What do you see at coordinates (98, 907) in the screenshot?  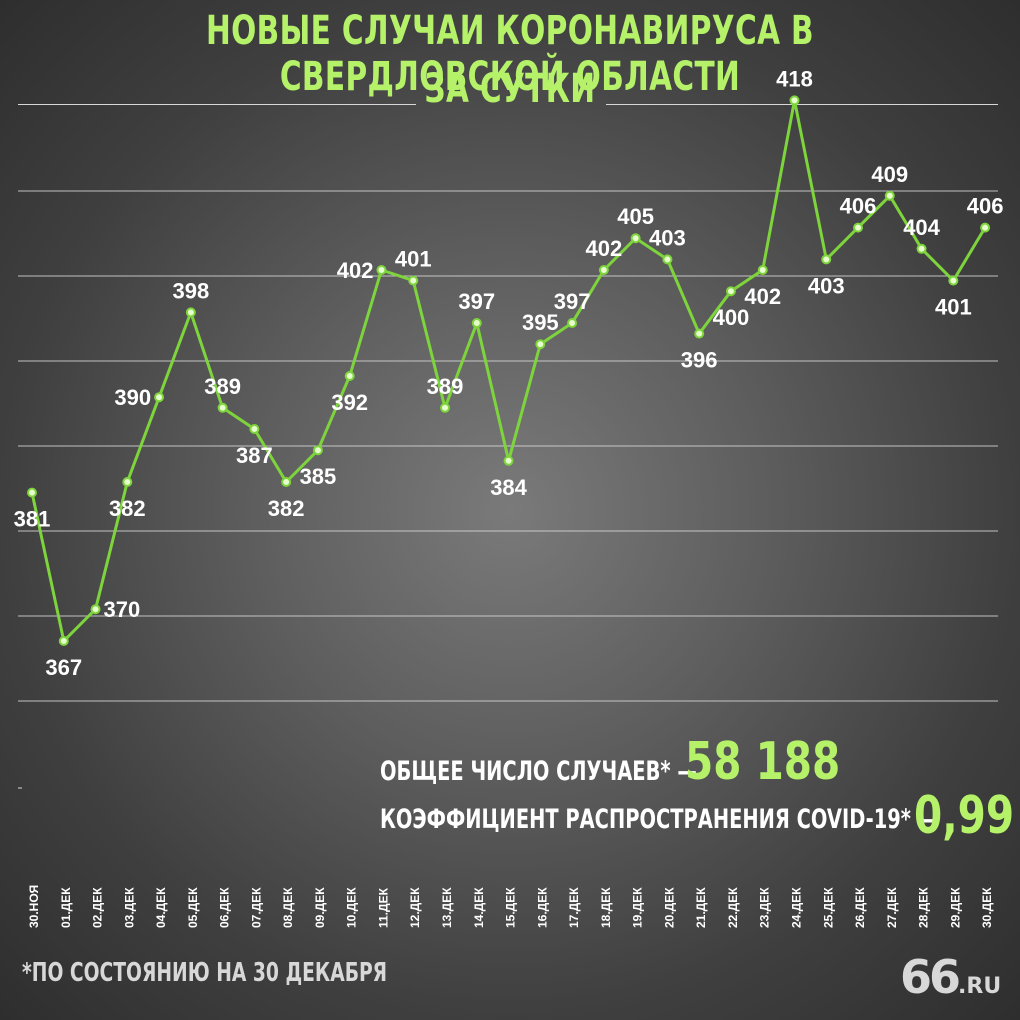 I see `x-tick-label-2: 02.ДЕК` at bounding box center [98, 907].